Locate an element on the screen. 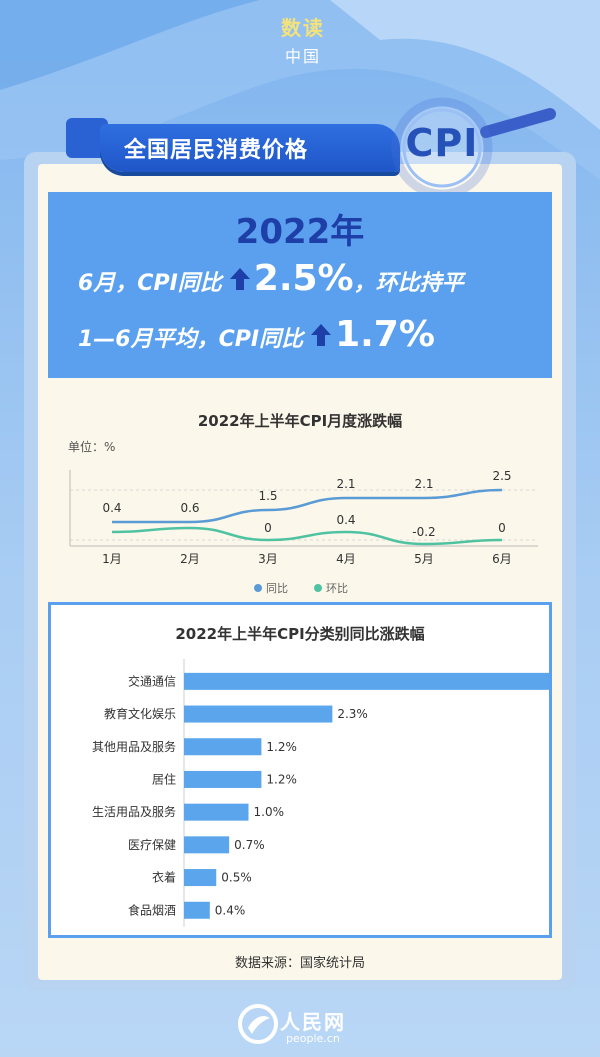  category-label: 教育文化娱乐 is located at coordinates (140, 713).